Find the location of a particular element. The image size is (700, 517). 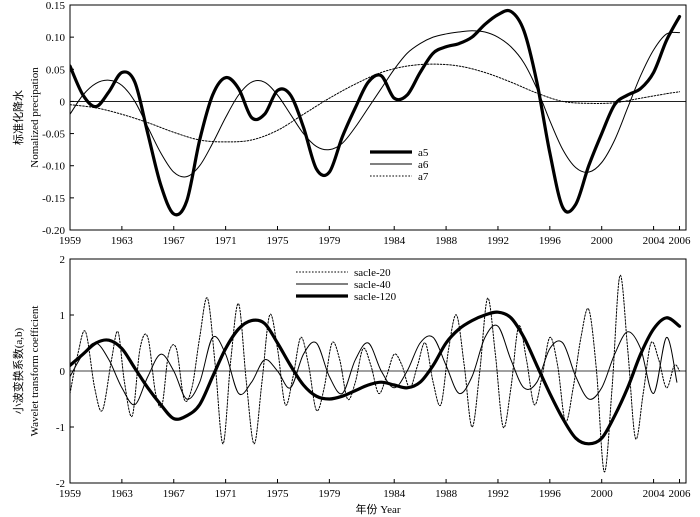

y-tick-label: -0.20 is located at coordinates (53, 231).